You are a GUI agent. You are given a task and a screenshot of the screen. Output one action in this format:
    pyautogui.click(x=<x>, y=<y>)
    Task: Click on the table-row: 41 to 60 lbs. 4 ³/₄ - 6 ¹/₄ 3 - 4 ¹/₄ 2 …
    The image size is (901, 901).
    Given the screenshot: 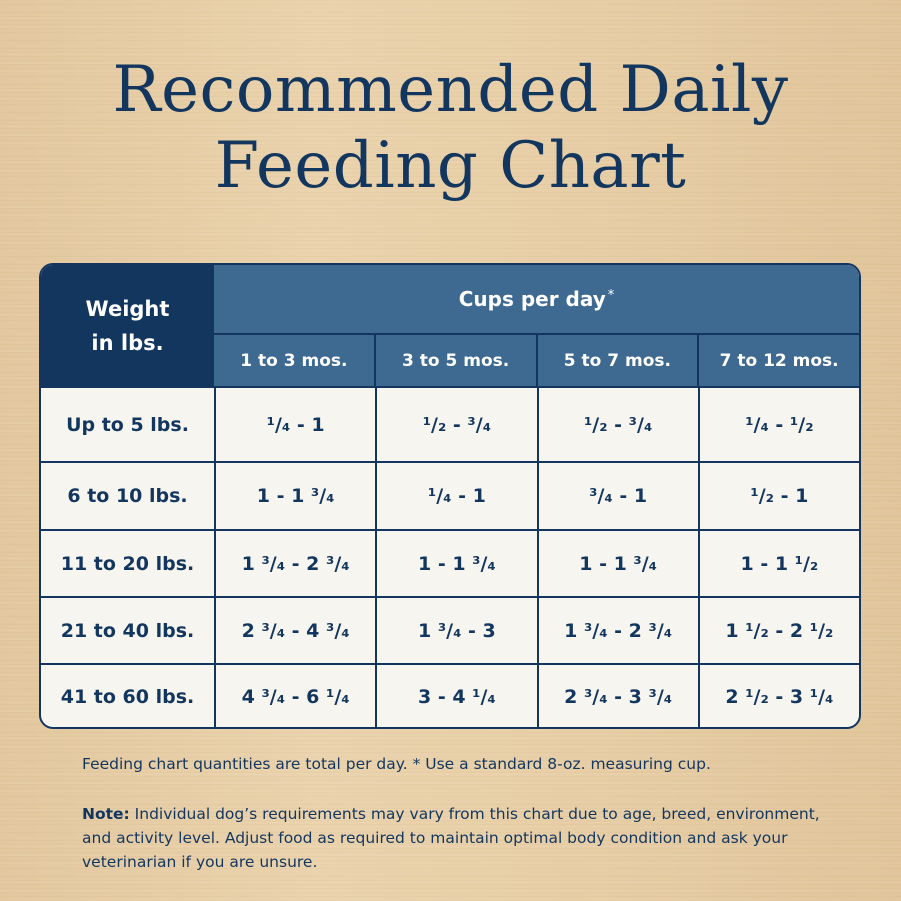 What is the action you would take?
    pyautogui.click(x=450, y=695)
    